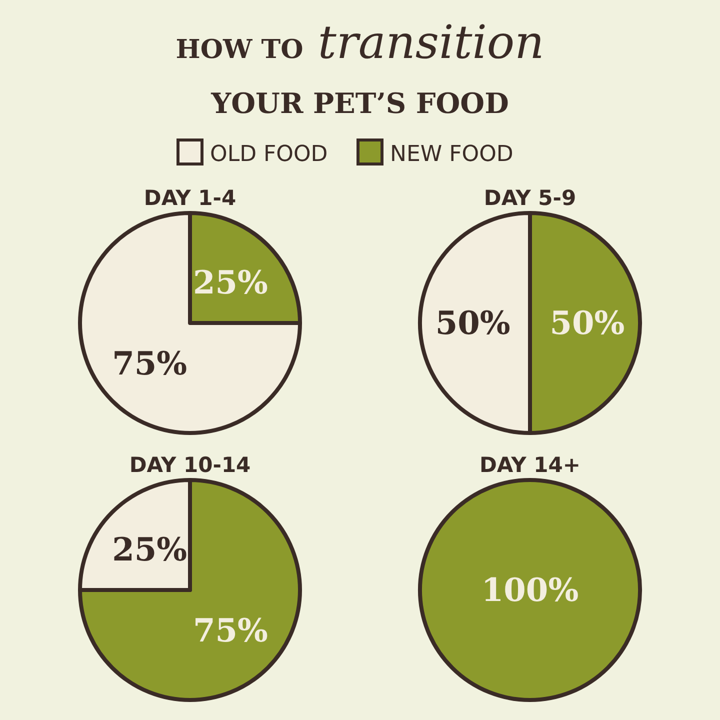  Describe the element at coordinates (530, 465) in the screenshot. I see `chart-title: DAY 14+` at that location.